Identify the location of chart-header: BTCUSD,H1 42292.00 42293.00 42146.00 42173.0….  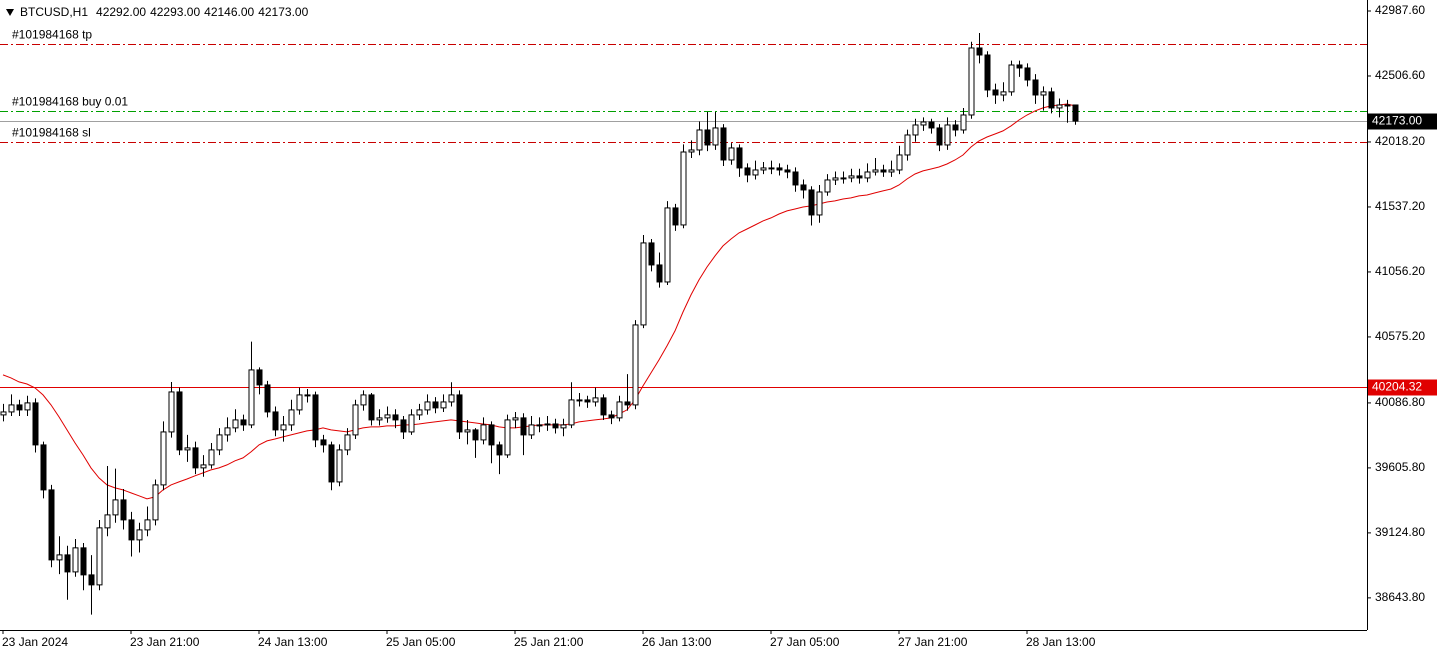
(164, 12).